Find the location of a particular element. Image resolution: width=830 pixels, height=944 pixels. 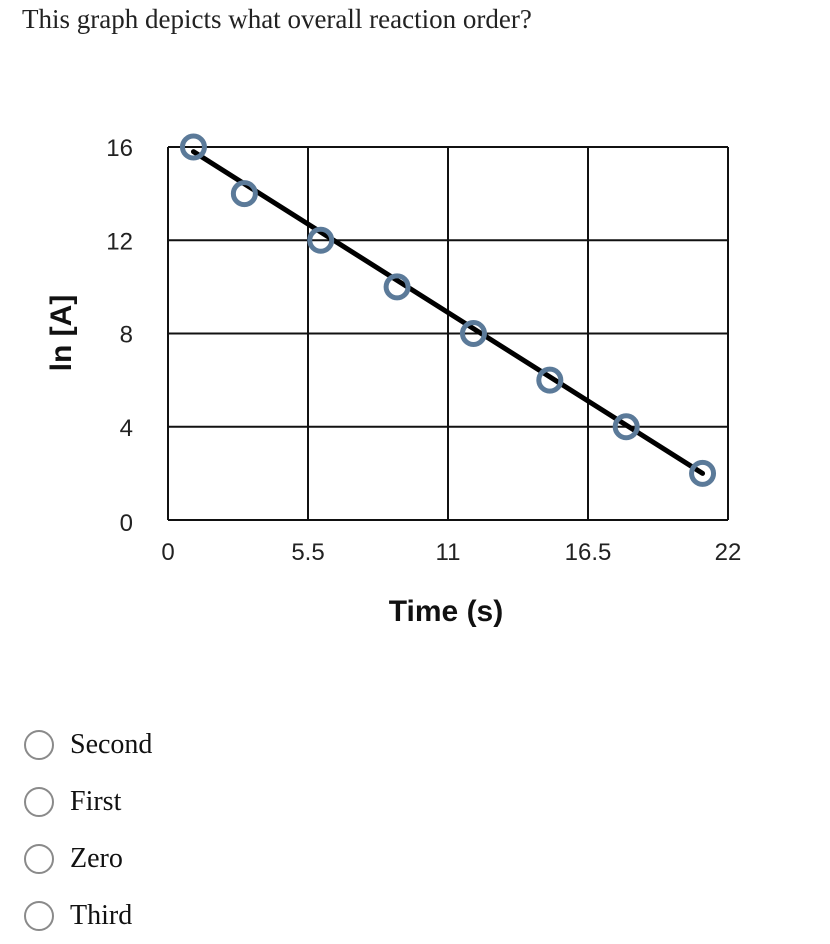

y-axis-label: ln [A] is located at coordinates (61, 333).